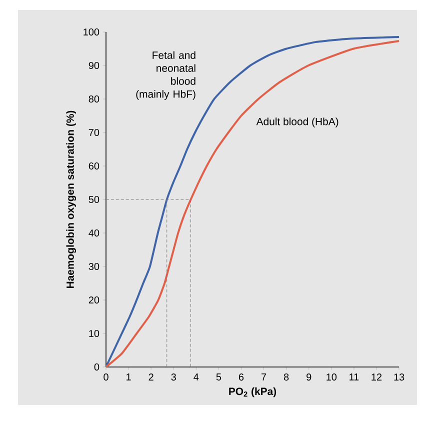  I want to click on x-tick-label: 11, so click(354, 377).